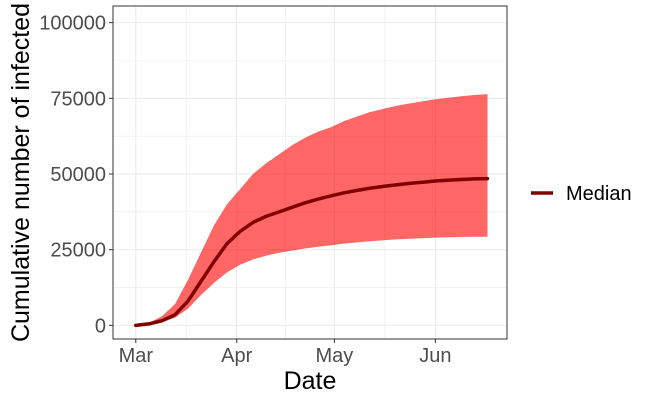 Image resolution: width=651 pixels, height=402 pixels. I want to click on y-tick-label: 50000, so click(78, 175).